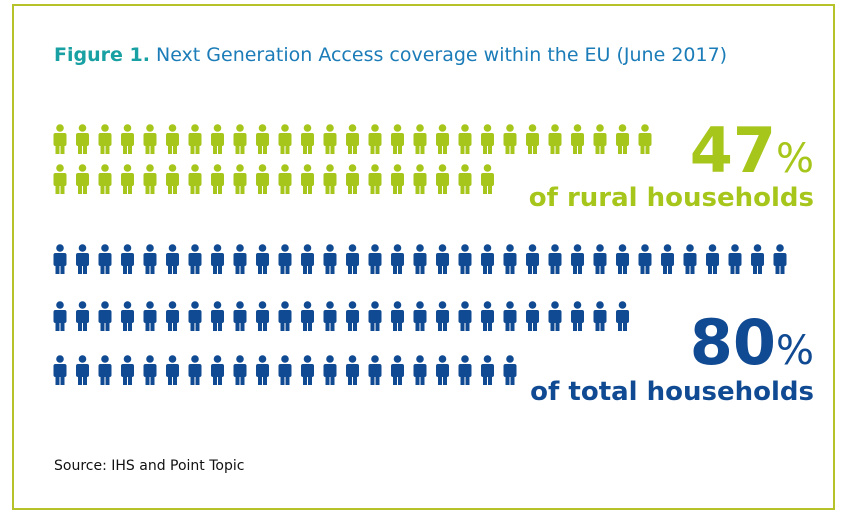 This screenshot has height=518, width=850. Describe the element at coordinates (794, 159) in the screenshot. I see `rural-percent-sign: %` at that location.